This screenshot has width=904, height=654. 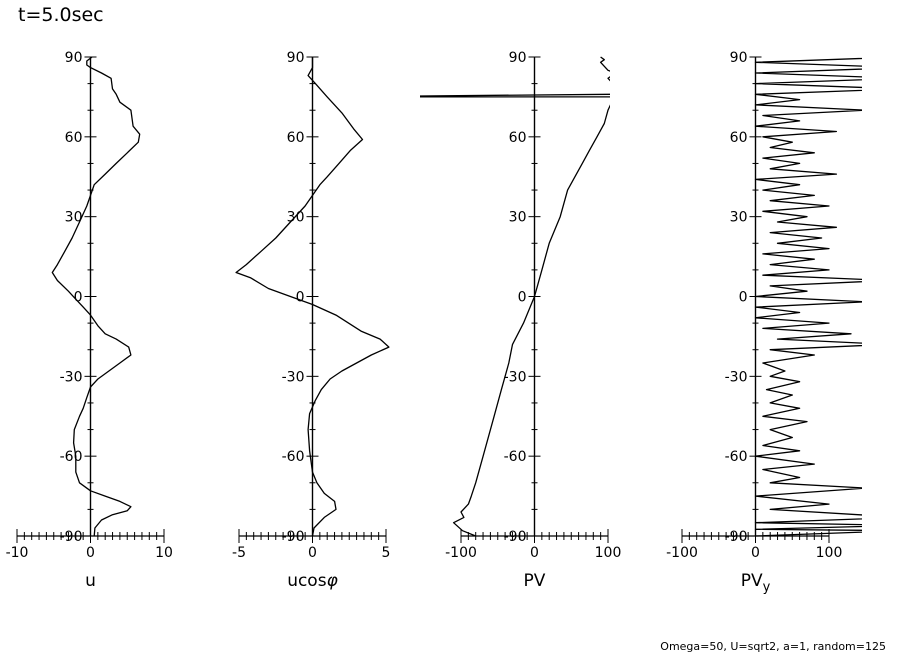 What do you see at coordinates (386, 553) in the screenshot?
I see `x-tick-label: 5` at bounding box center [386, 553].